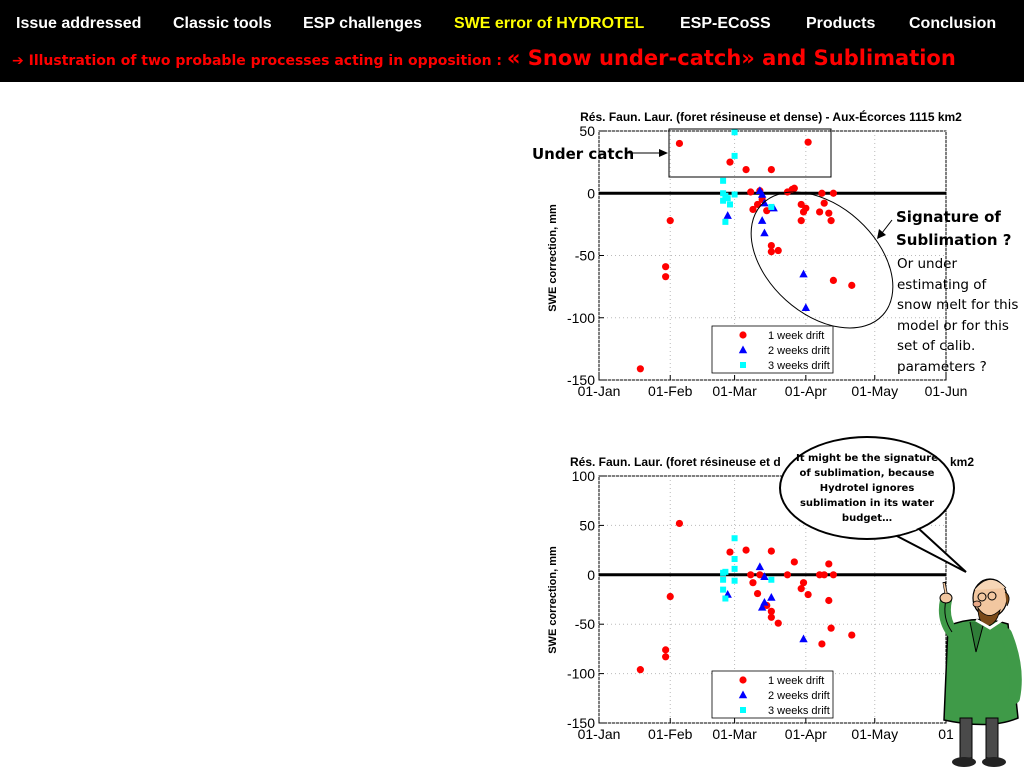 This screenshot has height=768, width=1024. What do you see at coordinates (79, 23) in the screenshot?
I see `nav-issue-addressed: Issue addressed` at bounding box center [79, 23].